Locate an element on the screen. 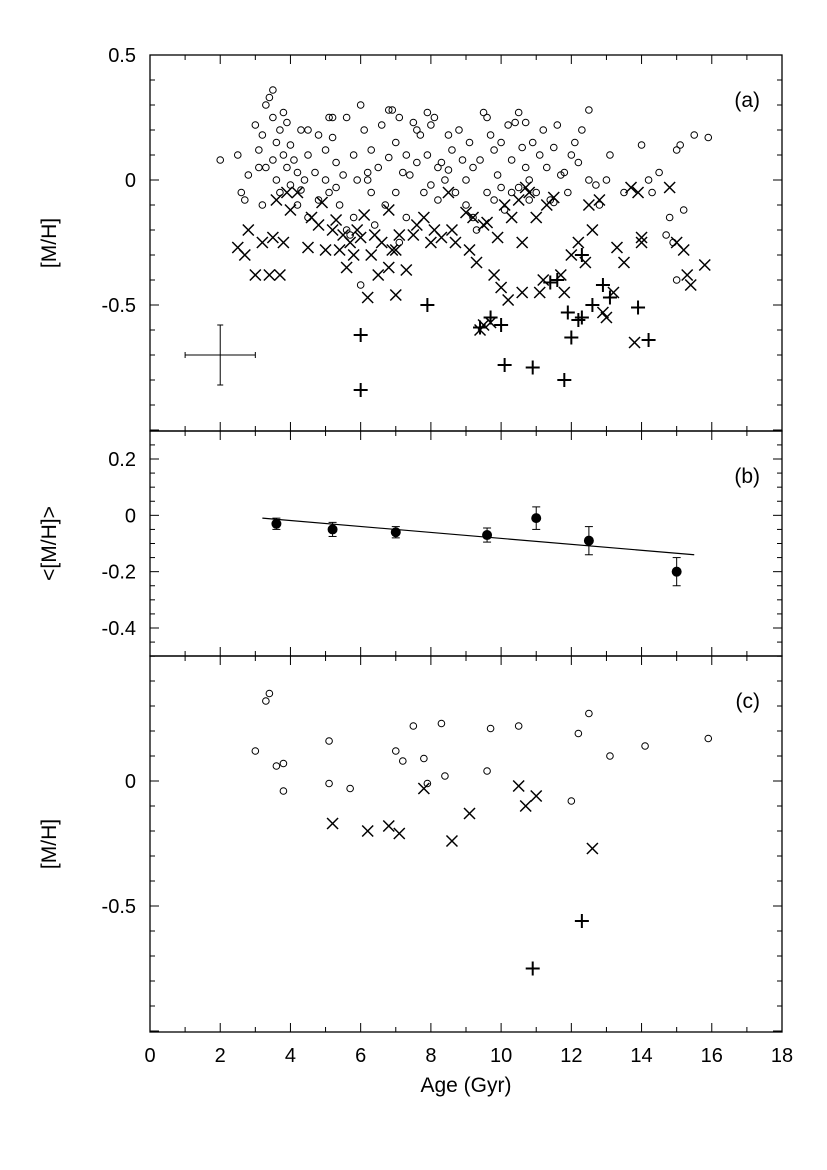 Image resolution: width=827 pixels, height=1170 pixels. y-tick-label: 0.2 is located at coordinates (122, 460).